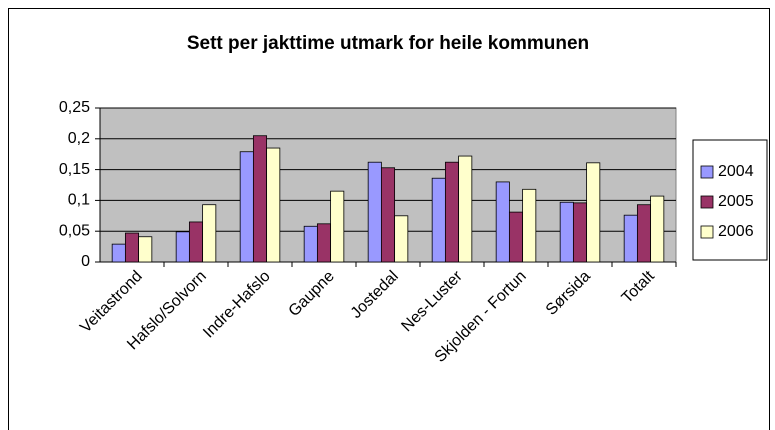 The height and width of the screenshot is (430, 775). What do you see at coordinates (74, 230) in the screenshot?
I see `y-tick-label: 0,05` at bounding box center [74, 230].